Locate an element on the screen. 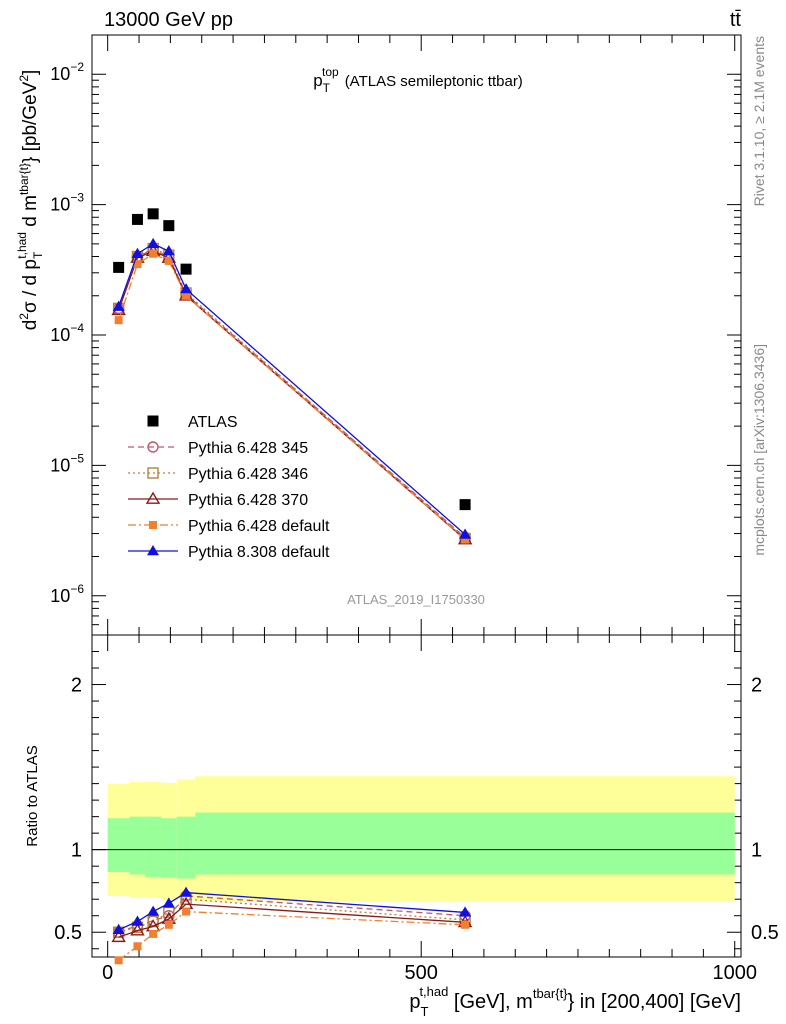 The height and width of the screenshot is (1024, 786). series-line-pythia-6-428-default is located at coordinates (292, 397).